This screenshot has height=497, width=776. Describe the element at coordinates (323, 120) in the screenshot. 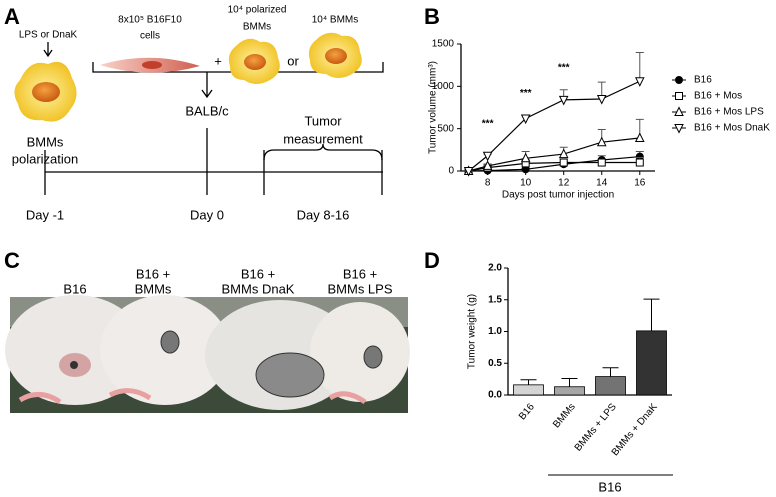

I see `caption: Tumor` at that location.